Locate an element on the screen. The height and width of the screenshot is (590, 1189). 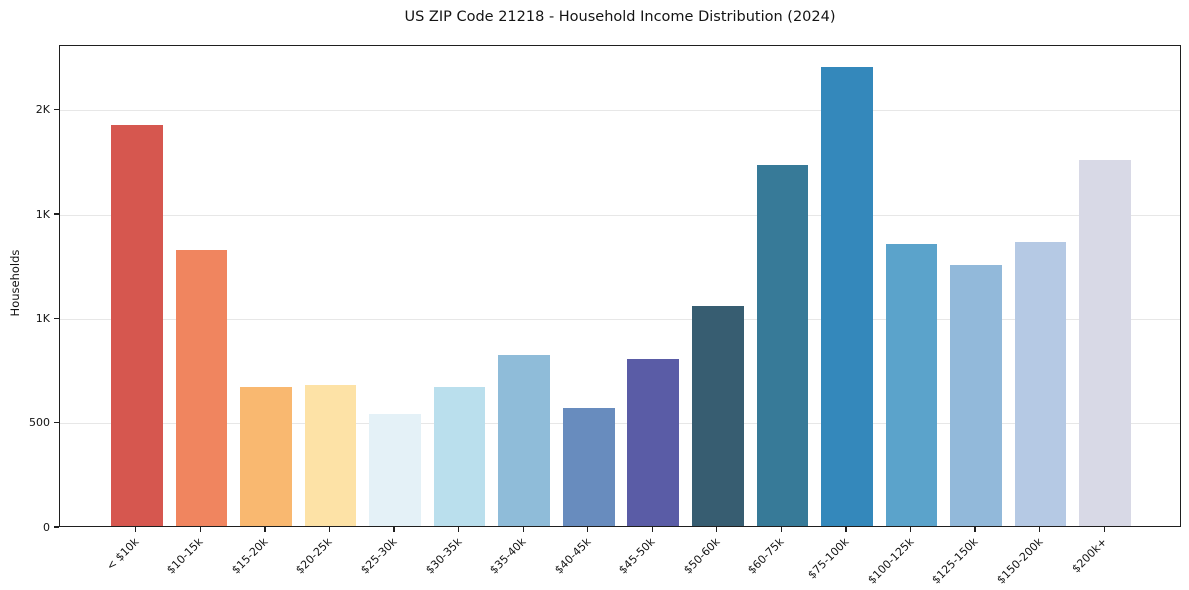
gridline-2000 is located at coordinates (620, 111).